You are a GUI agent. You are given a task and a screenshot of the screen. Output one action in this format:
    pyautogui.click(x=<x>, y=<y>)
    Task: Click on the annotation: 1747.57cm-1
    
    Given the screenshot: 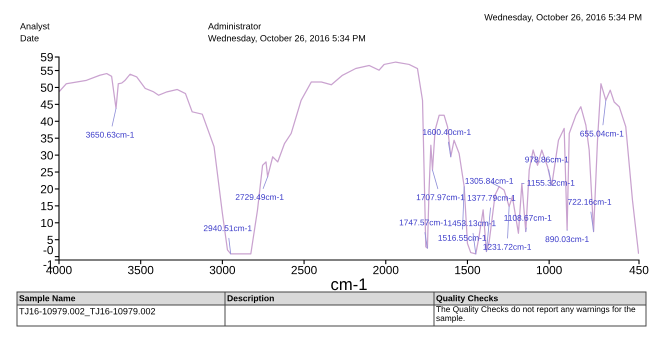 What is the action you would take?
    pyautogui.click(x=424, y=223)
    